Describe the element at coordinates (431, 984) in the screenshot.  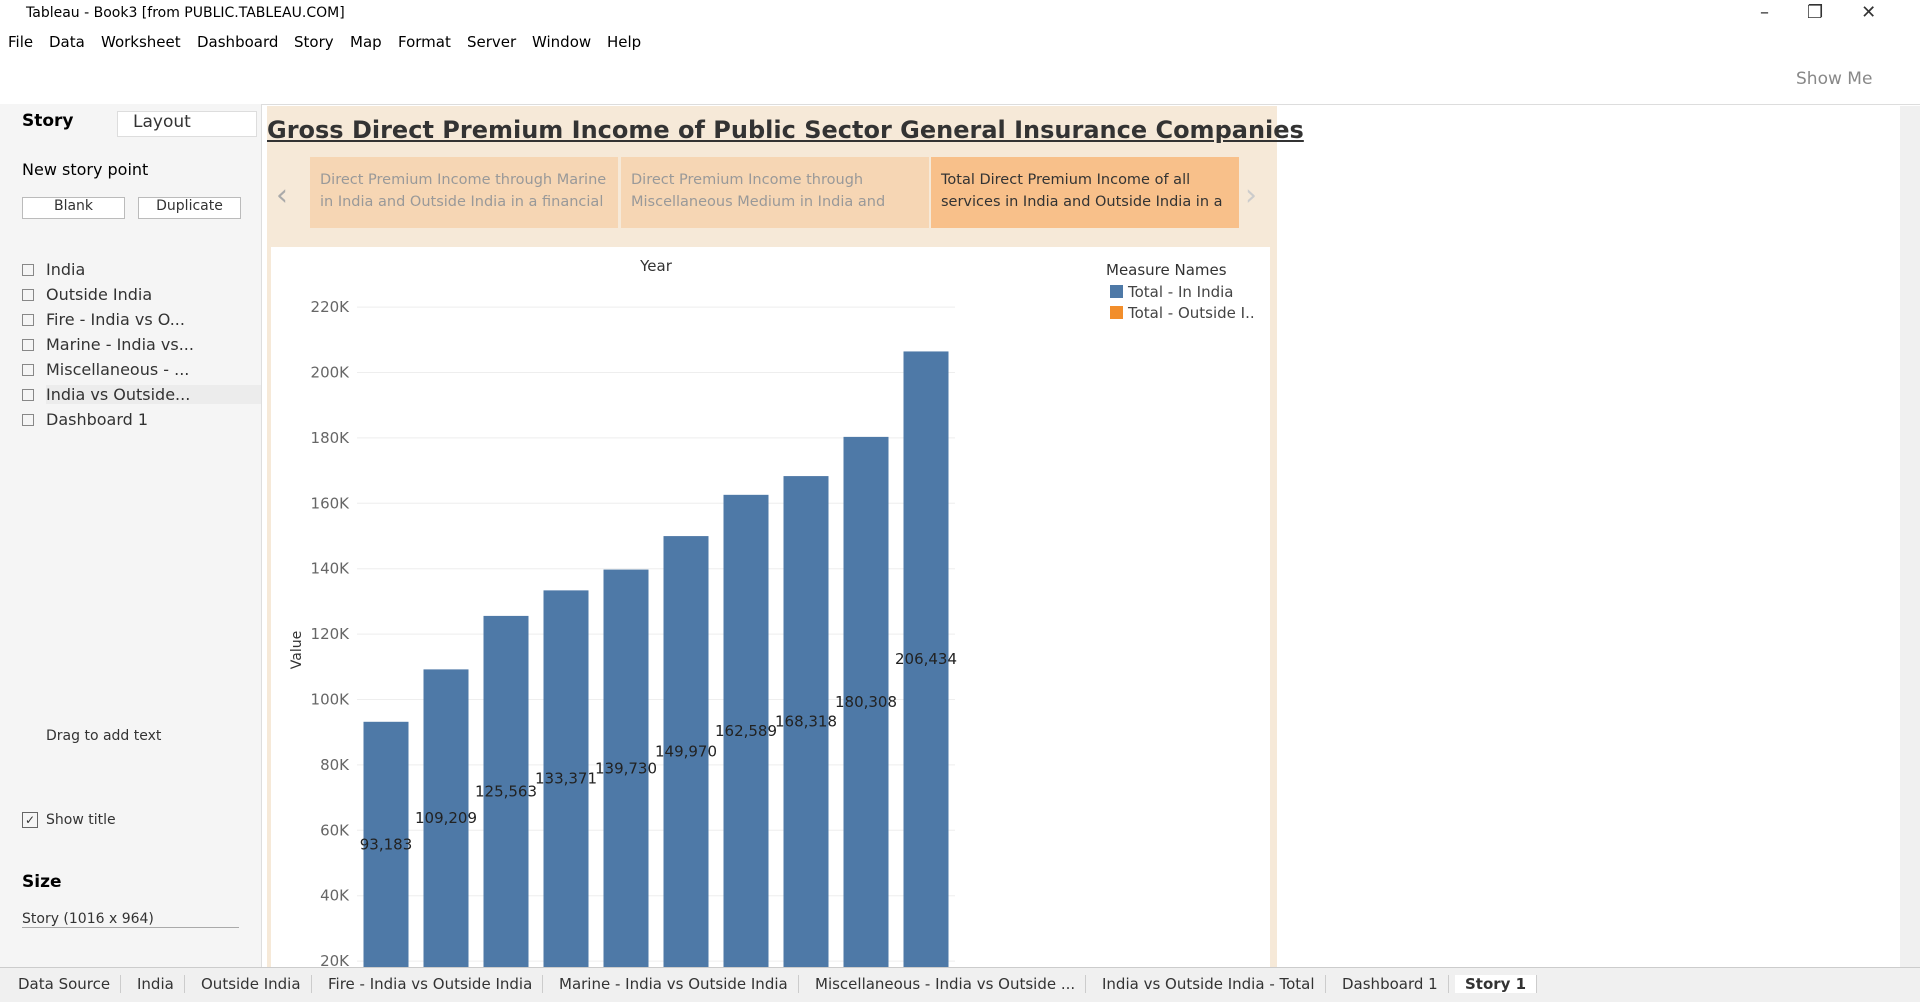
I see `sheet-tab: Fire - India vs Outside India` at that location.